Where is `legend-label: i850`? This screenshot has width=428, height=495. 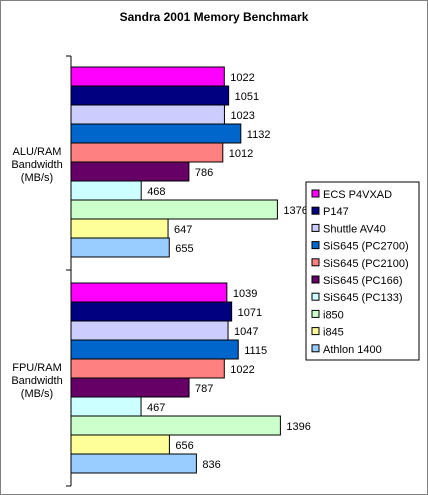 legend-label: i850 is located at coordinates (333, 315).